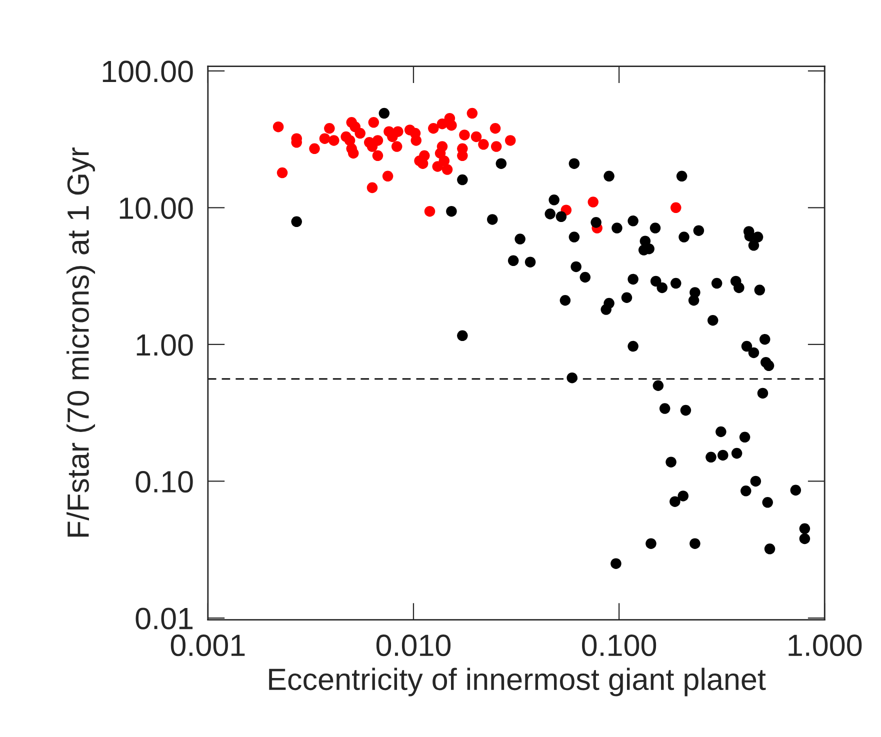 The width and height of the screenshot is (881, 737). Describe the element at coordinates (517, 682) in the screenshot. I see `x-axis-title: Eccentricity of innermost giant planet` at that location.